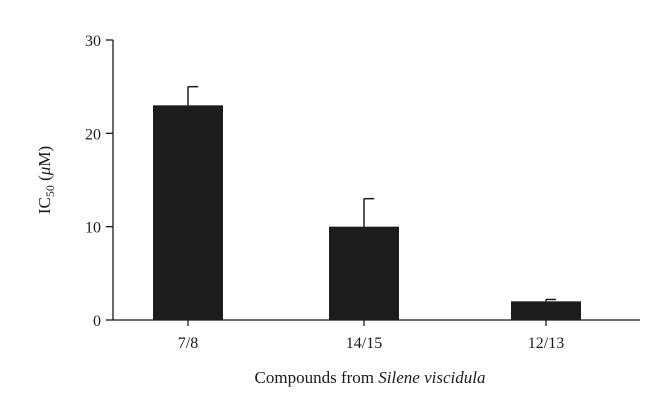  What do you see at coordinates (44, 172) in the screenshot?
I see `y-axis-label-unit-symbol: μ` at bounding box center [44, 172].